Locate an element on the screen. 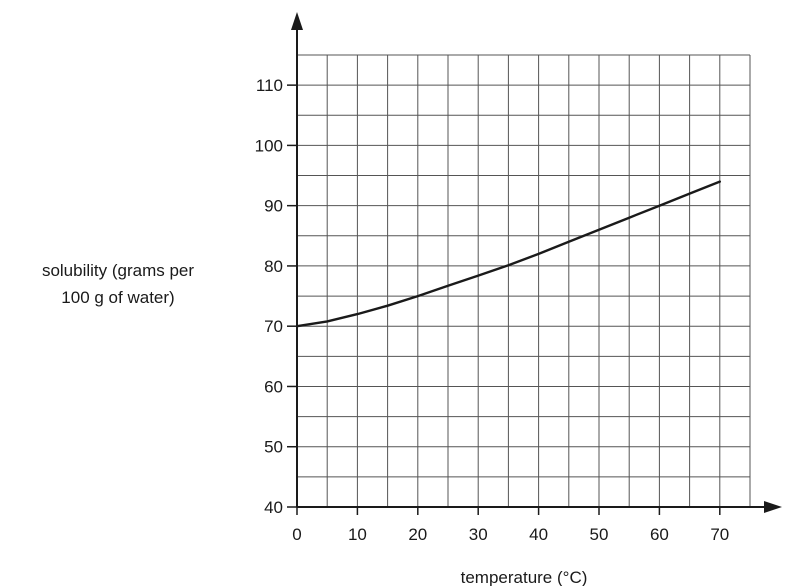 This screenshot has height=586, width=785. y-axis-label-line-1: solubility (grams per is located at coordinates (118, 270).